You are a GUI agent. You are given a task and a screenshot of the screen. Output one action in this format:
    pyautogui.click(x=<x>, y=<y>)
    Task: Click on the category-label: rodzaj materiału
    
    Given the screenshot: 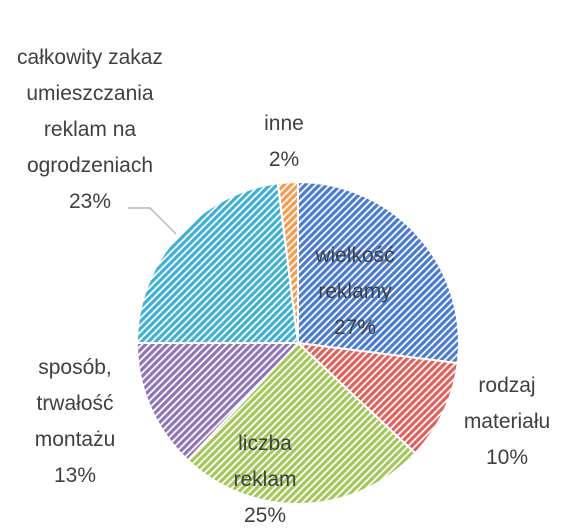 What is the action you would take?
    pyautogui.click(x=507, y=403)
    